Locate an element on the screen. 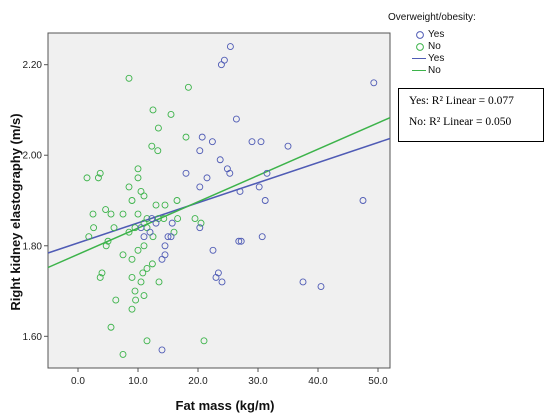  y-tick-label: 1.80 is located at coordinates (33, 246).